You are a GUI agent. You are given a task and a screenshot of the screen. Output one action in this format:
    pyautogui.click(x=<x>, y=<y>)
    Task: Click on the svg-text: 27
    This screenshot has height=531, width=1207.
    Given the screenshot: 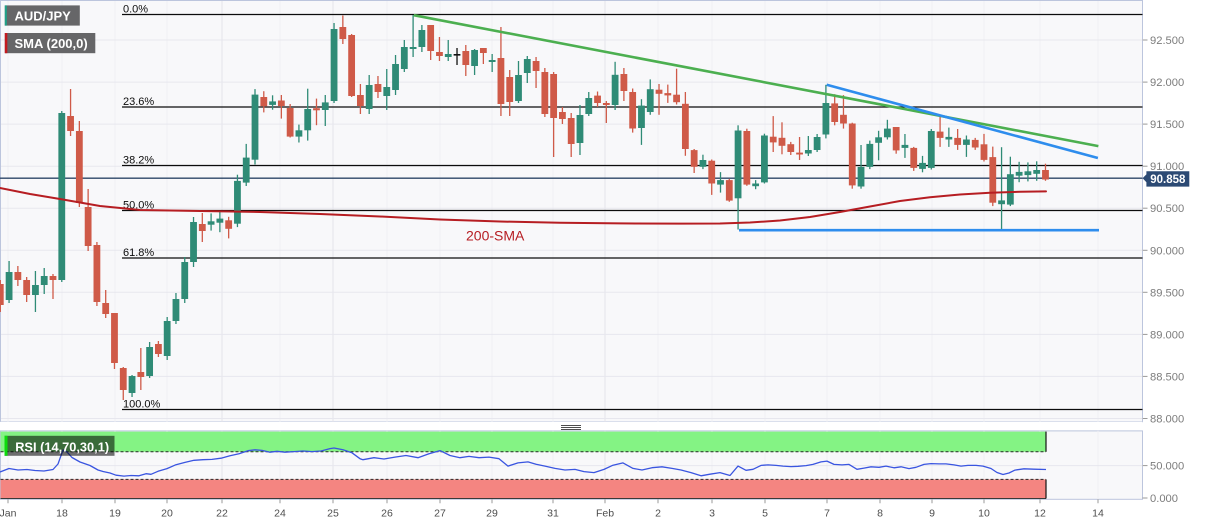 What is the action you would take?
    pyautogui.click(x=440, y=514)
    